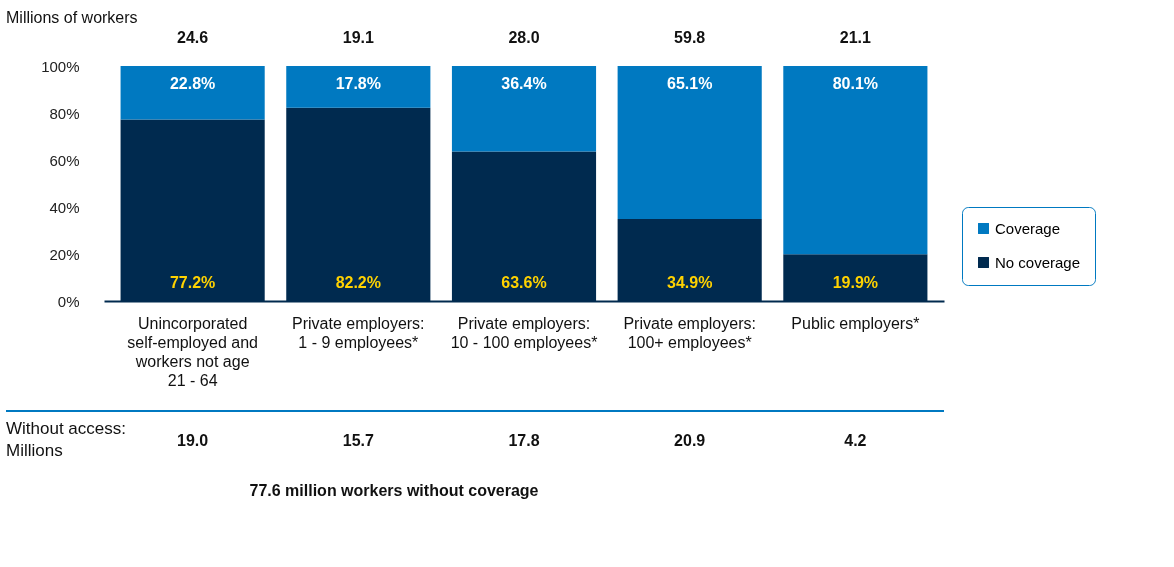 This screenshot has height=567, width=1174. I want to click on text: 15.7, so click(358, 440).